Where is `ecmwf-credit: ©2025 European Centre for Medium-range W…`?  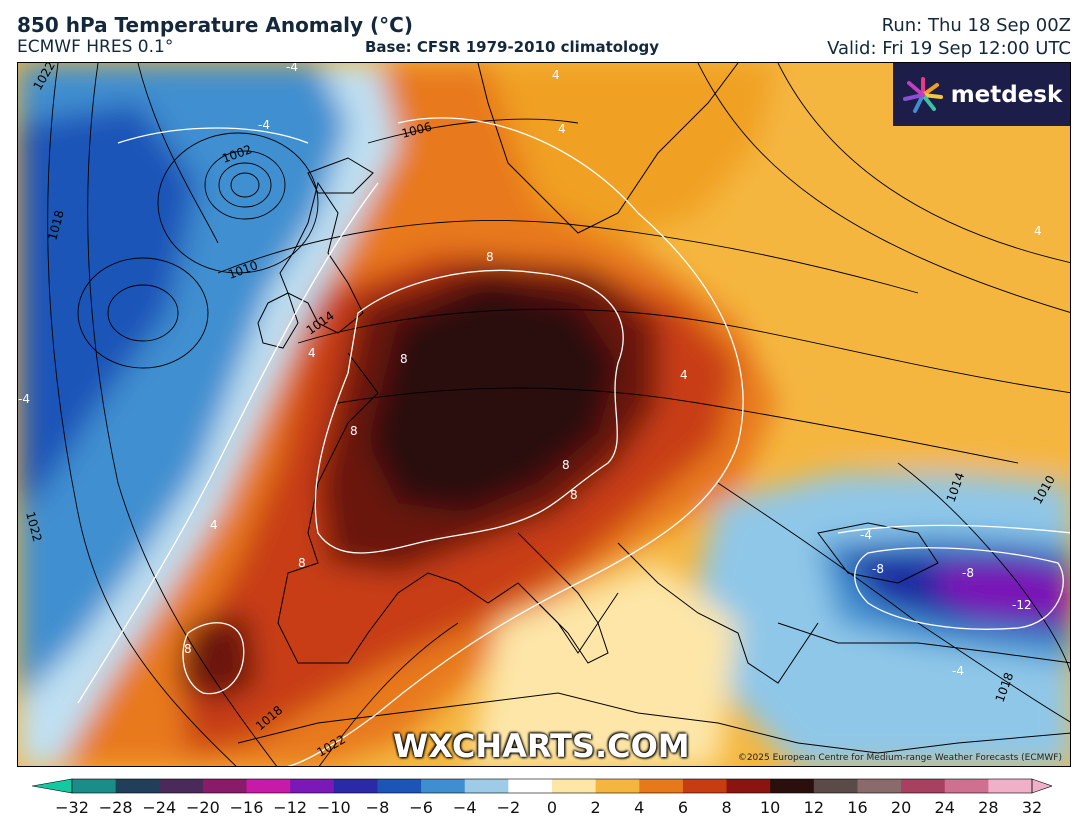
ecmwf-credit: ©2025 European Centre for Medium-range W… is located at coordinates (899, 758).